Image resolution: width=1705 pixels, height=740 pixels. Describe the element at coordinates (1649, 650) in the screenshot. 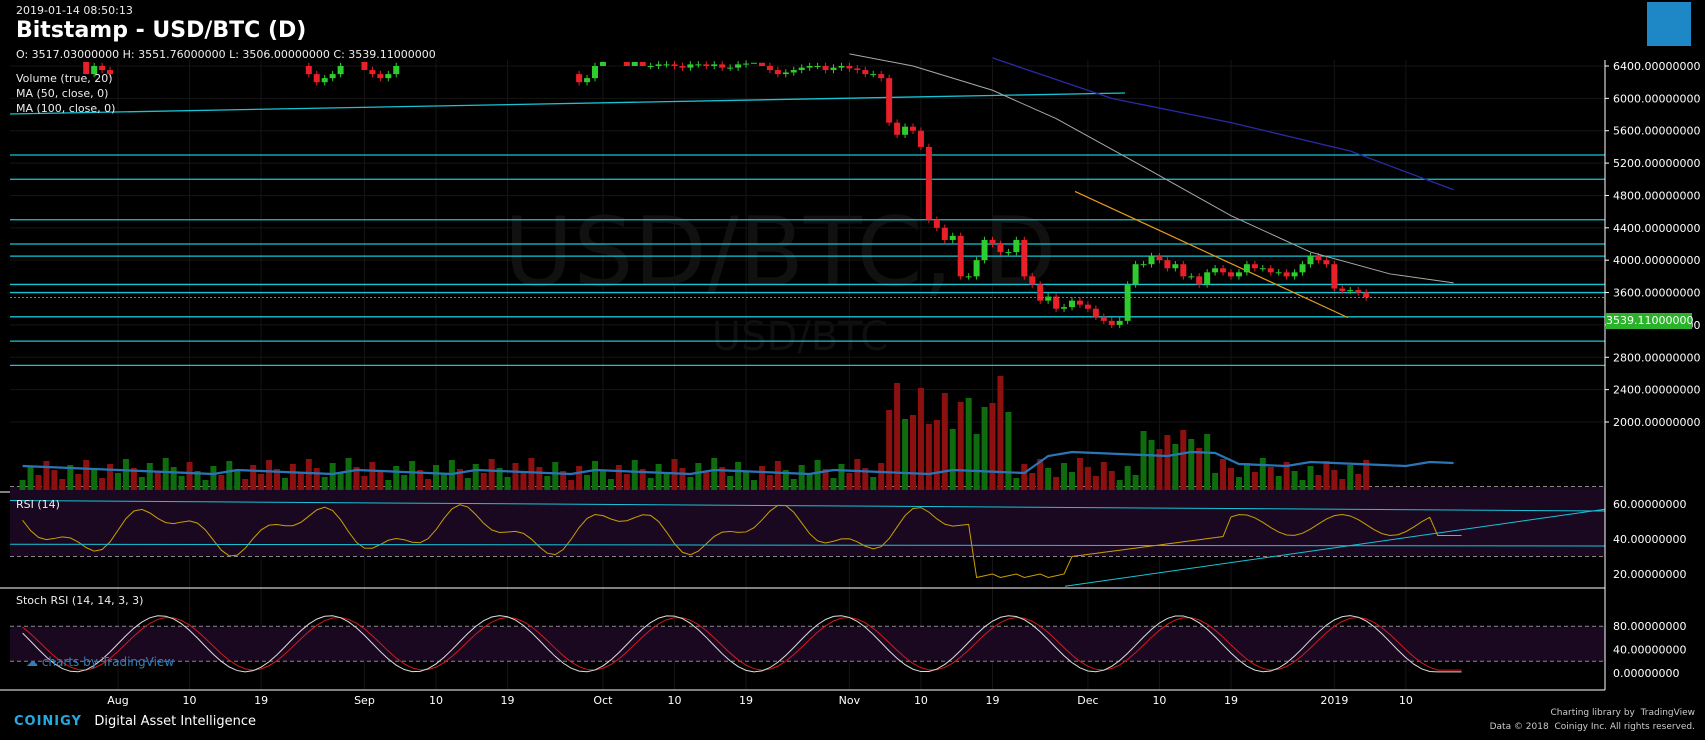

I see `stoch-tick-label: 40.00000000` at that location.